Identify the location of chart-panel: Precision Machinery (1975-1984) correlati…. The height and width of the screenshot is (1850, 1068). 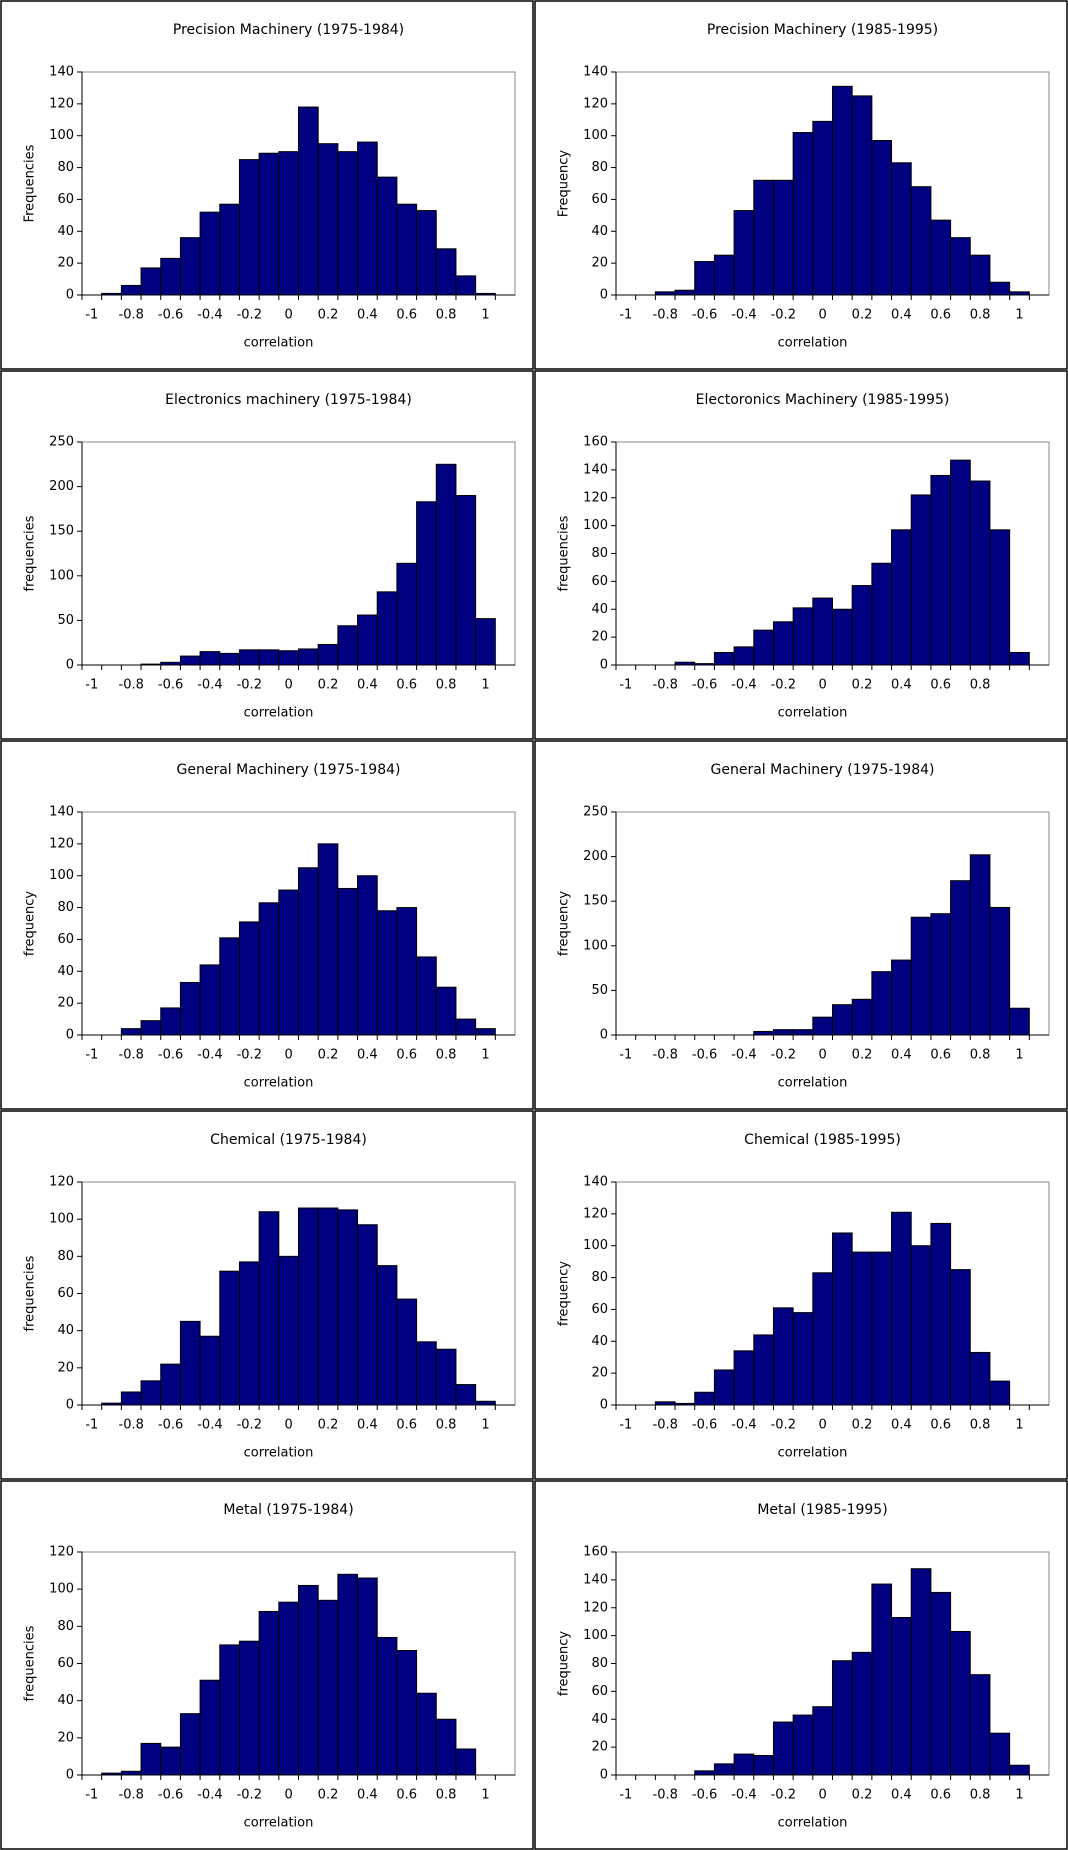
(267, 185).